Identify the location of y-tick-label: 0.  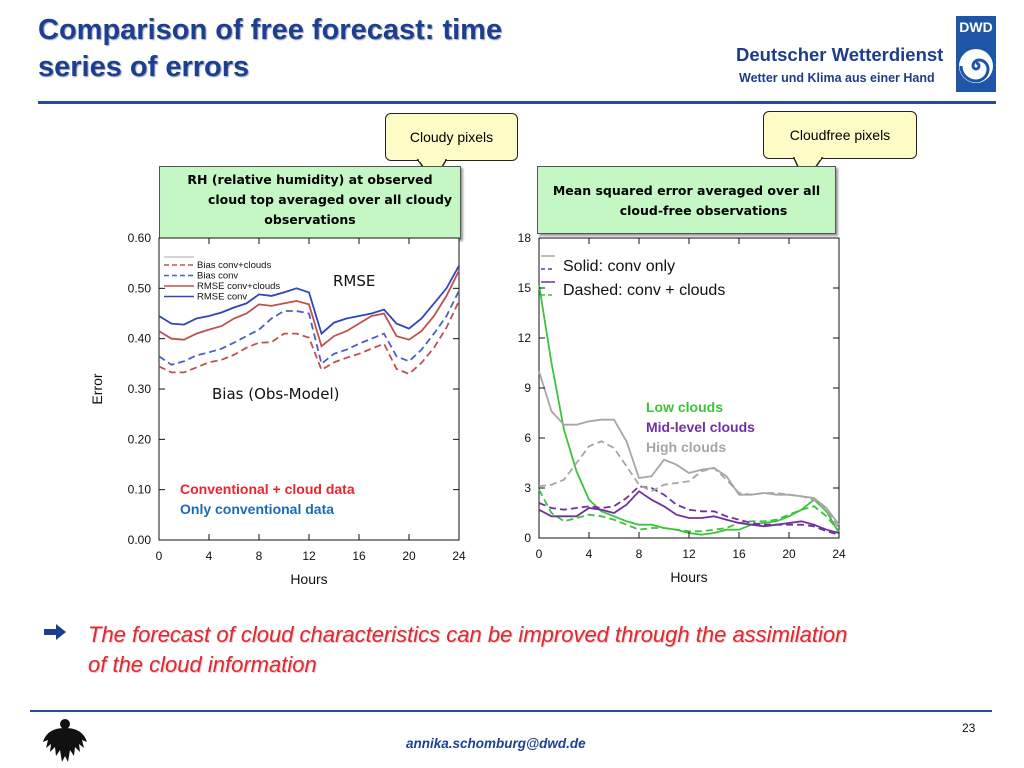
(527, 538).